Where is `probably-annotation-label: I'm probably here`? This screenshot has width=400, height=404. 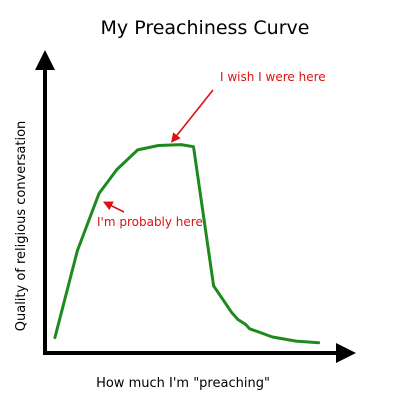 probably-annotation-label: I'm probably here is located at coordinates (150, 222).